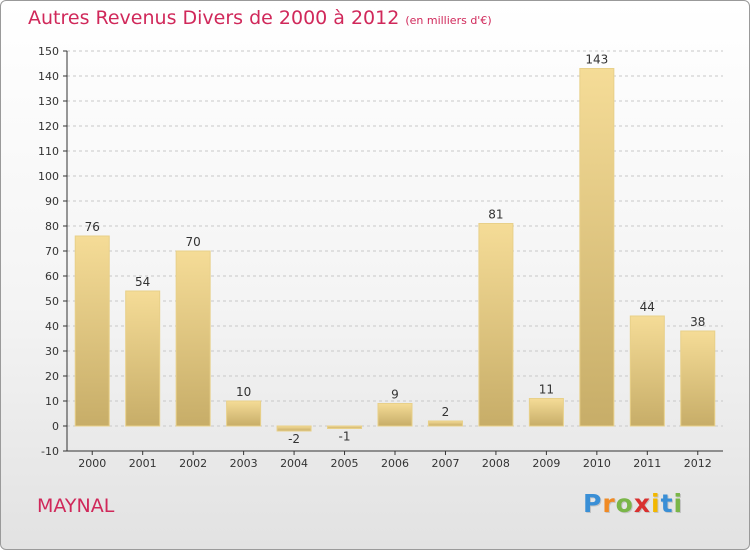 The width and height of the screenshot is (750, 550). I want to click on x-tick-label: 2000, so click(92, 463).